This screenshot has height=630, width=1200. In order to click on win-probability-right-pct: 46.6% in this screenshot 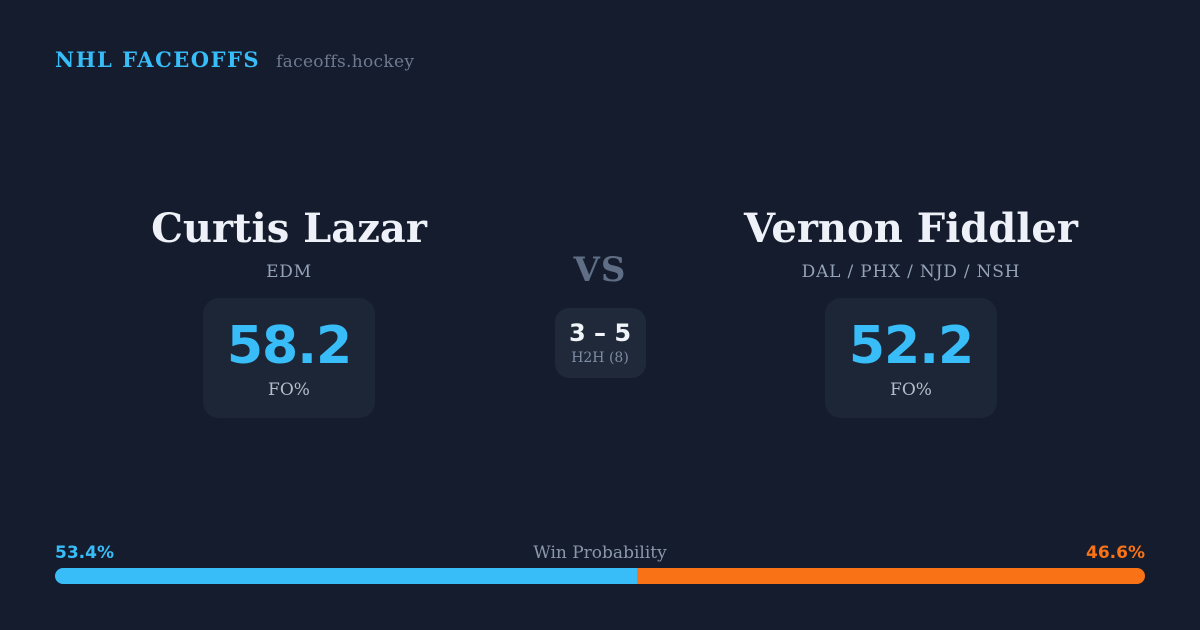, I will do `click(1115, 553)`.